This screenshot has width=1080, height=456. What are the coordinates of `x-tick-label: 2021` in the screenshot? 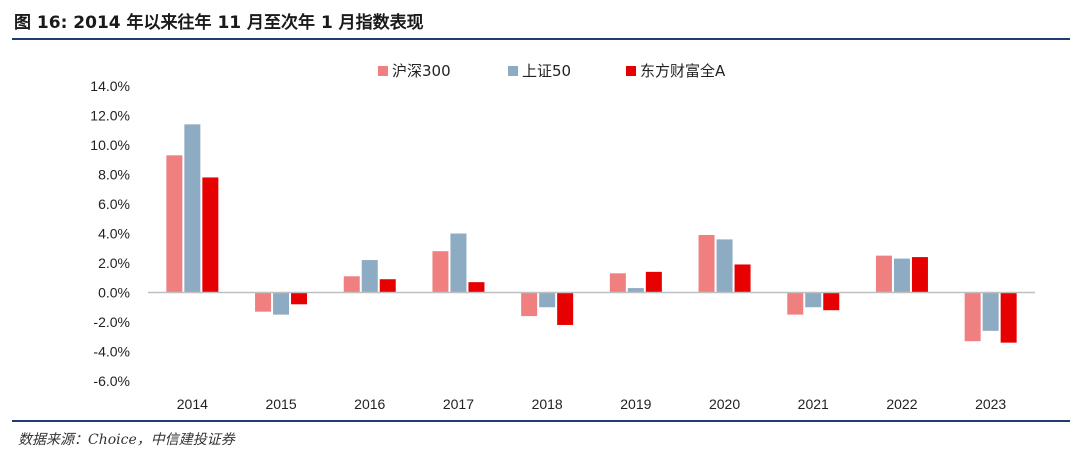 It's located at (813, 404).